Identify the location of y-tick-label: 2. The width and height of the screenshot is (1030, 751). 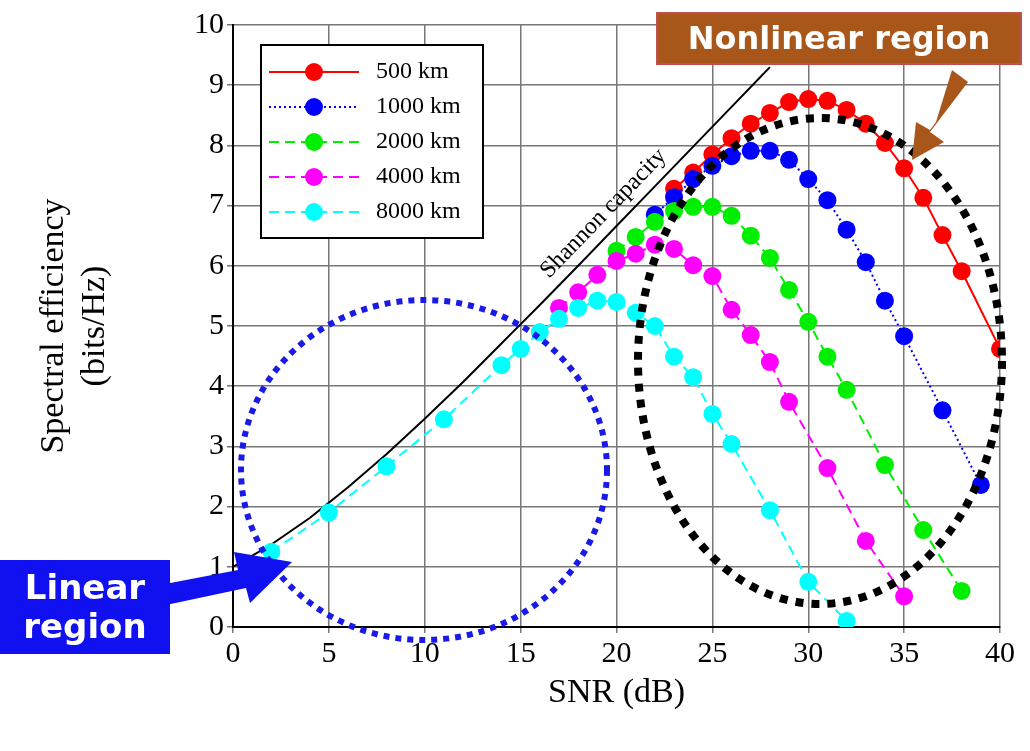
(216, 504).